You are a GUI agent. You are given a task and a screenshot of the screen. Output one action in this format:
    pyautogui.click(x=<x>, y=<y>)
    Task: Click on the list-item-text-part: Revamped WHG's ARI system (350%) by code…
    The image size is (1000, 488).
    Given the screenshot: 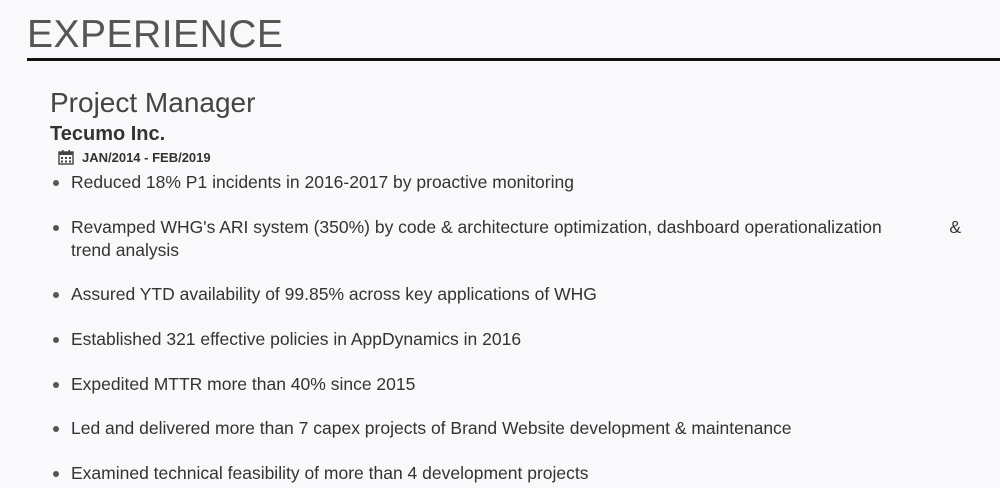 What is the action you would take?
    pyautogui.click(x=476, y=227)
    